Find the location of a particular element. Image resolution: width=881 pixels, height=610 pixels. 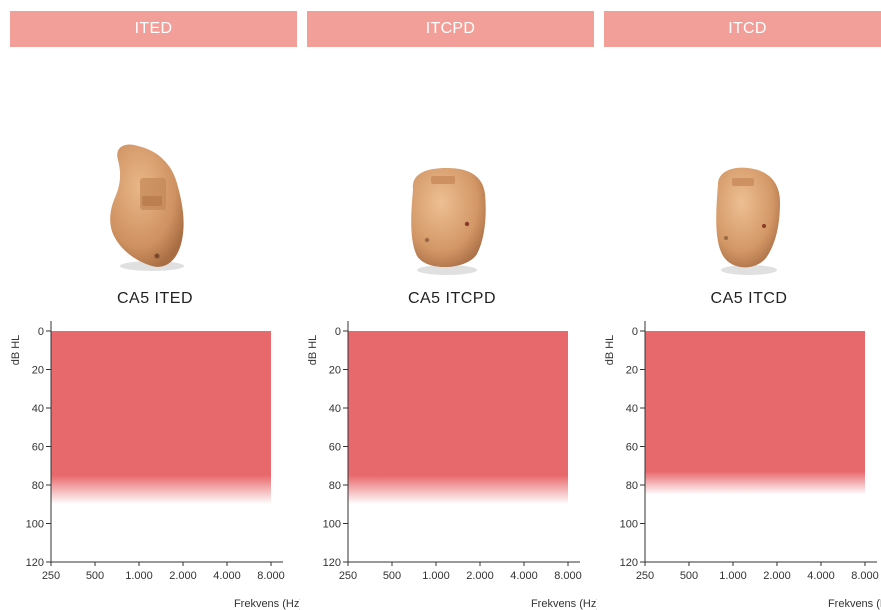

column-header: ITCPD is located at coordinates (450, 29).